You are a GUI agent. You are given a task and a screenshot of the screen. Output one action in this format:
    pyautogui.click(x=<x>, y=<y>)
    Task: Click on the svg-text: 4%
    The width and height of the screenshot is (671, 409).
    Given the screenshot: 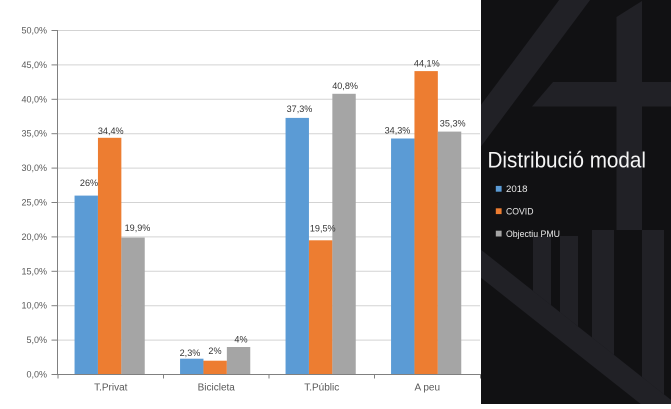 What is the action you would take?
    pyautogui.click(x=240, y=340)
    